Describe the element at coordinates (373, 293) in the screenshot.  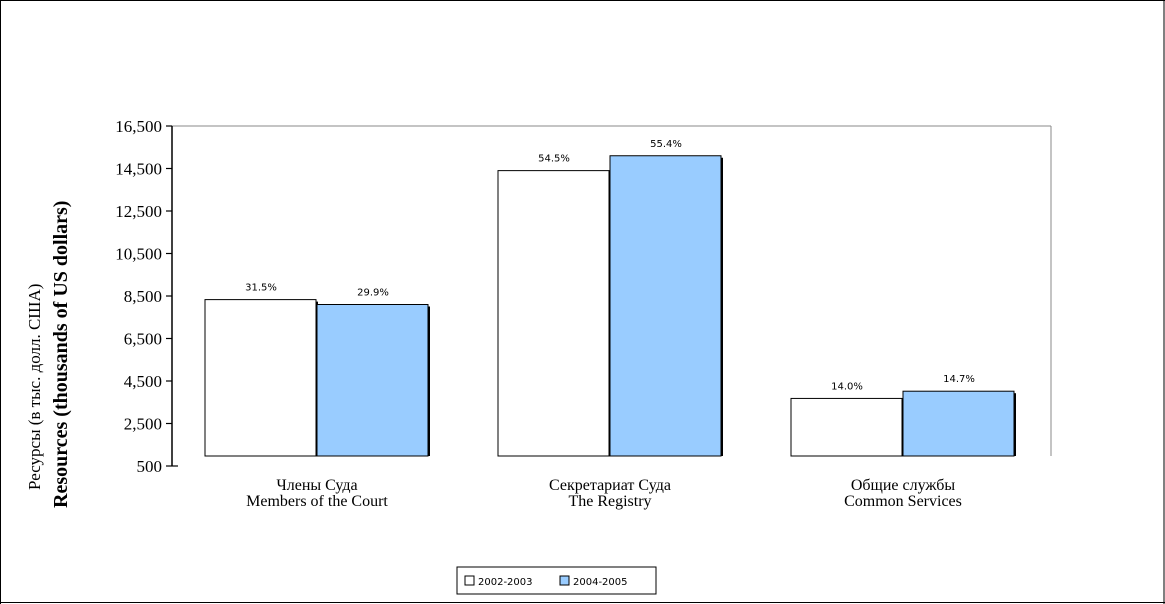
I see `data-label: 29.9%` at that location.